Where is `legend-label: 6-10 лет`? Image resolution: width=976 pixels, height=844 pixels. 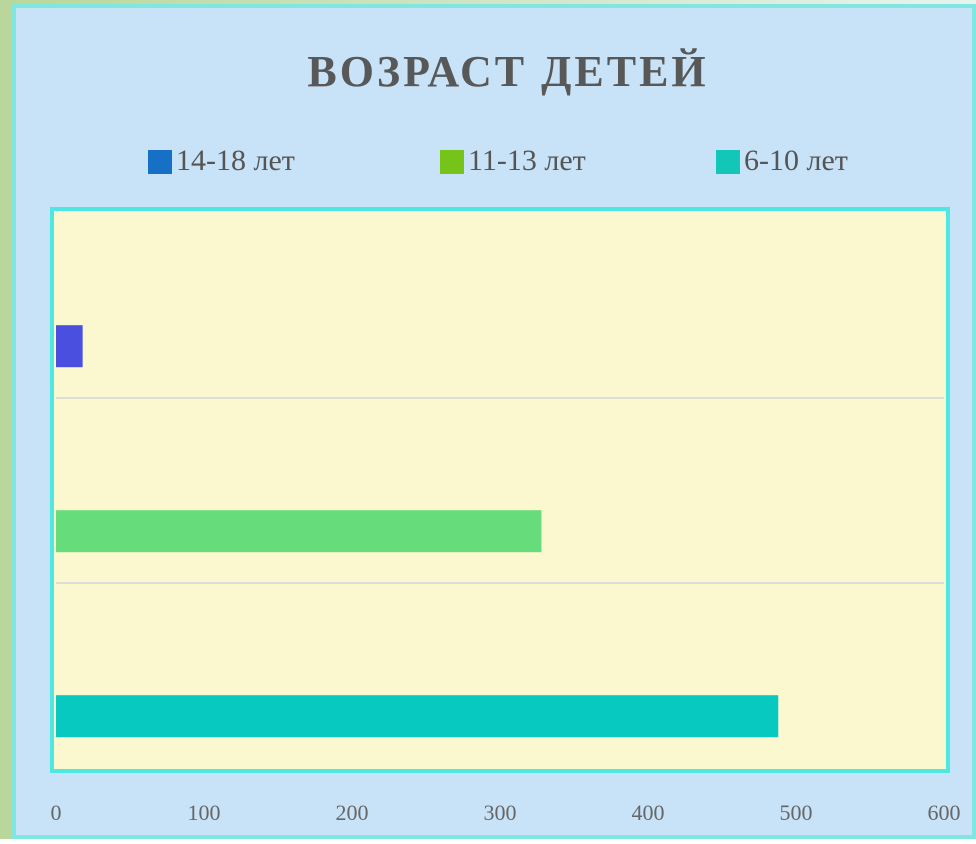
legend-label: 6-10 лет is located at coordinates (796, 160).